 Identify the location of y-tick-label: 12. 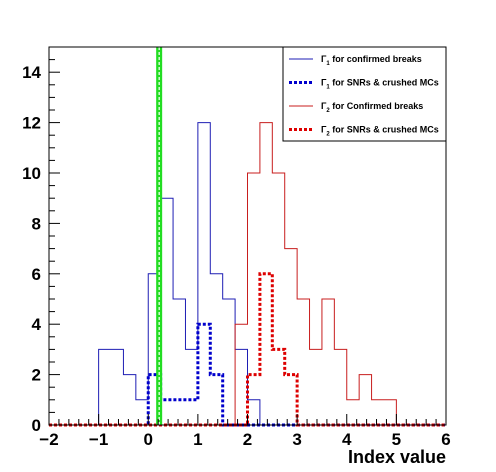
(31, 123).